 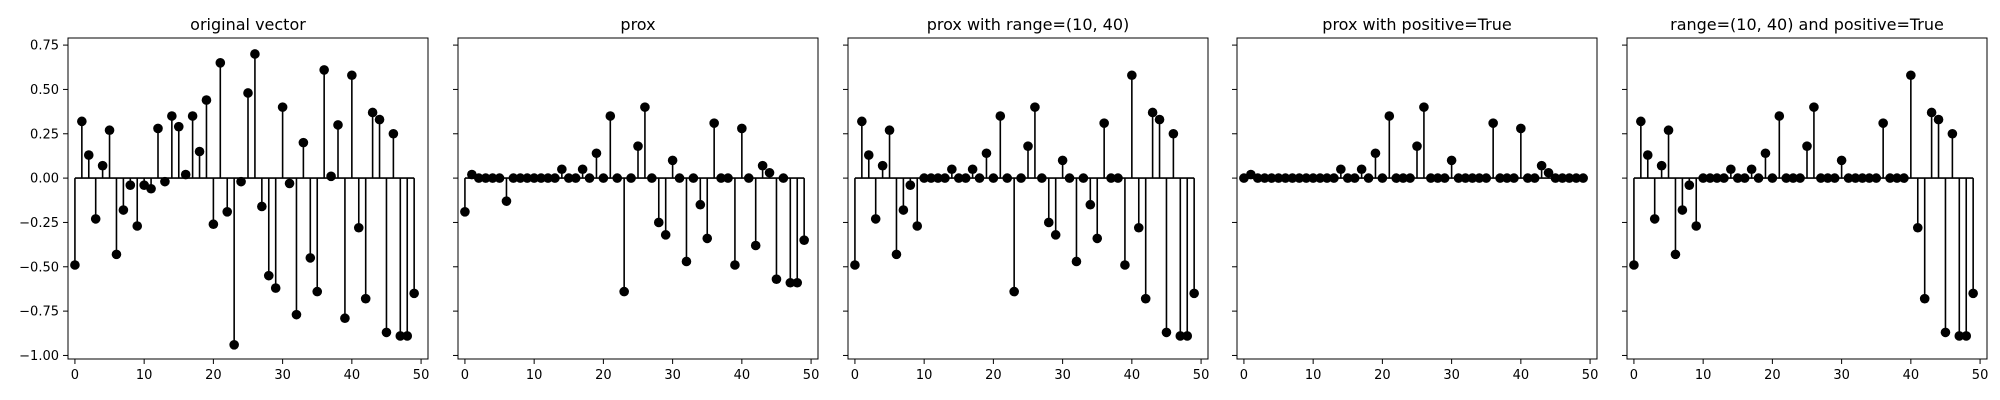 What do you see at coordinates (637, 24) in the screenshot?
I see `panel-title: prox` at bounding box center [637, 24].